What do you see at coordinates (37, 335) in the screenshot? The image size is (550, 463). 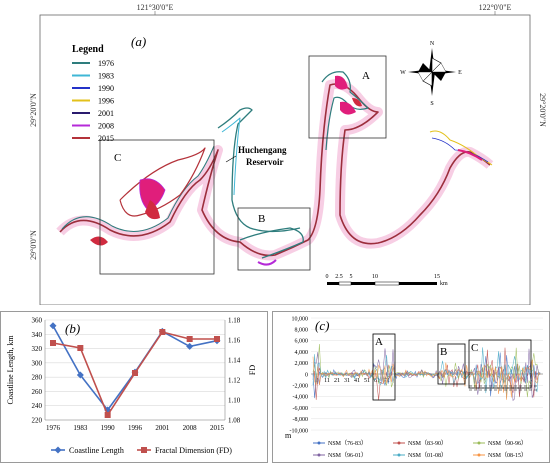 I see `ytick-b-340: 340` at bounding box center [37, 335].